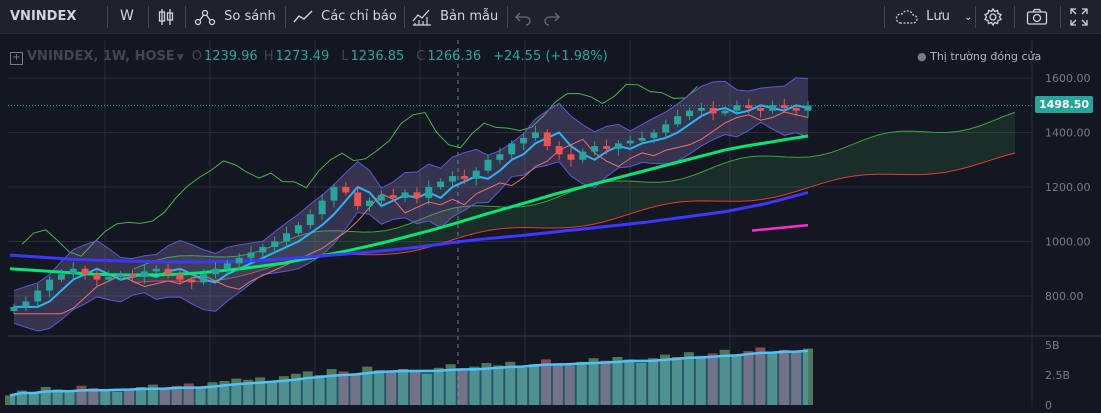 The image size is (1101, 413). I want to click on snapshot-button, so click(1037, 16).